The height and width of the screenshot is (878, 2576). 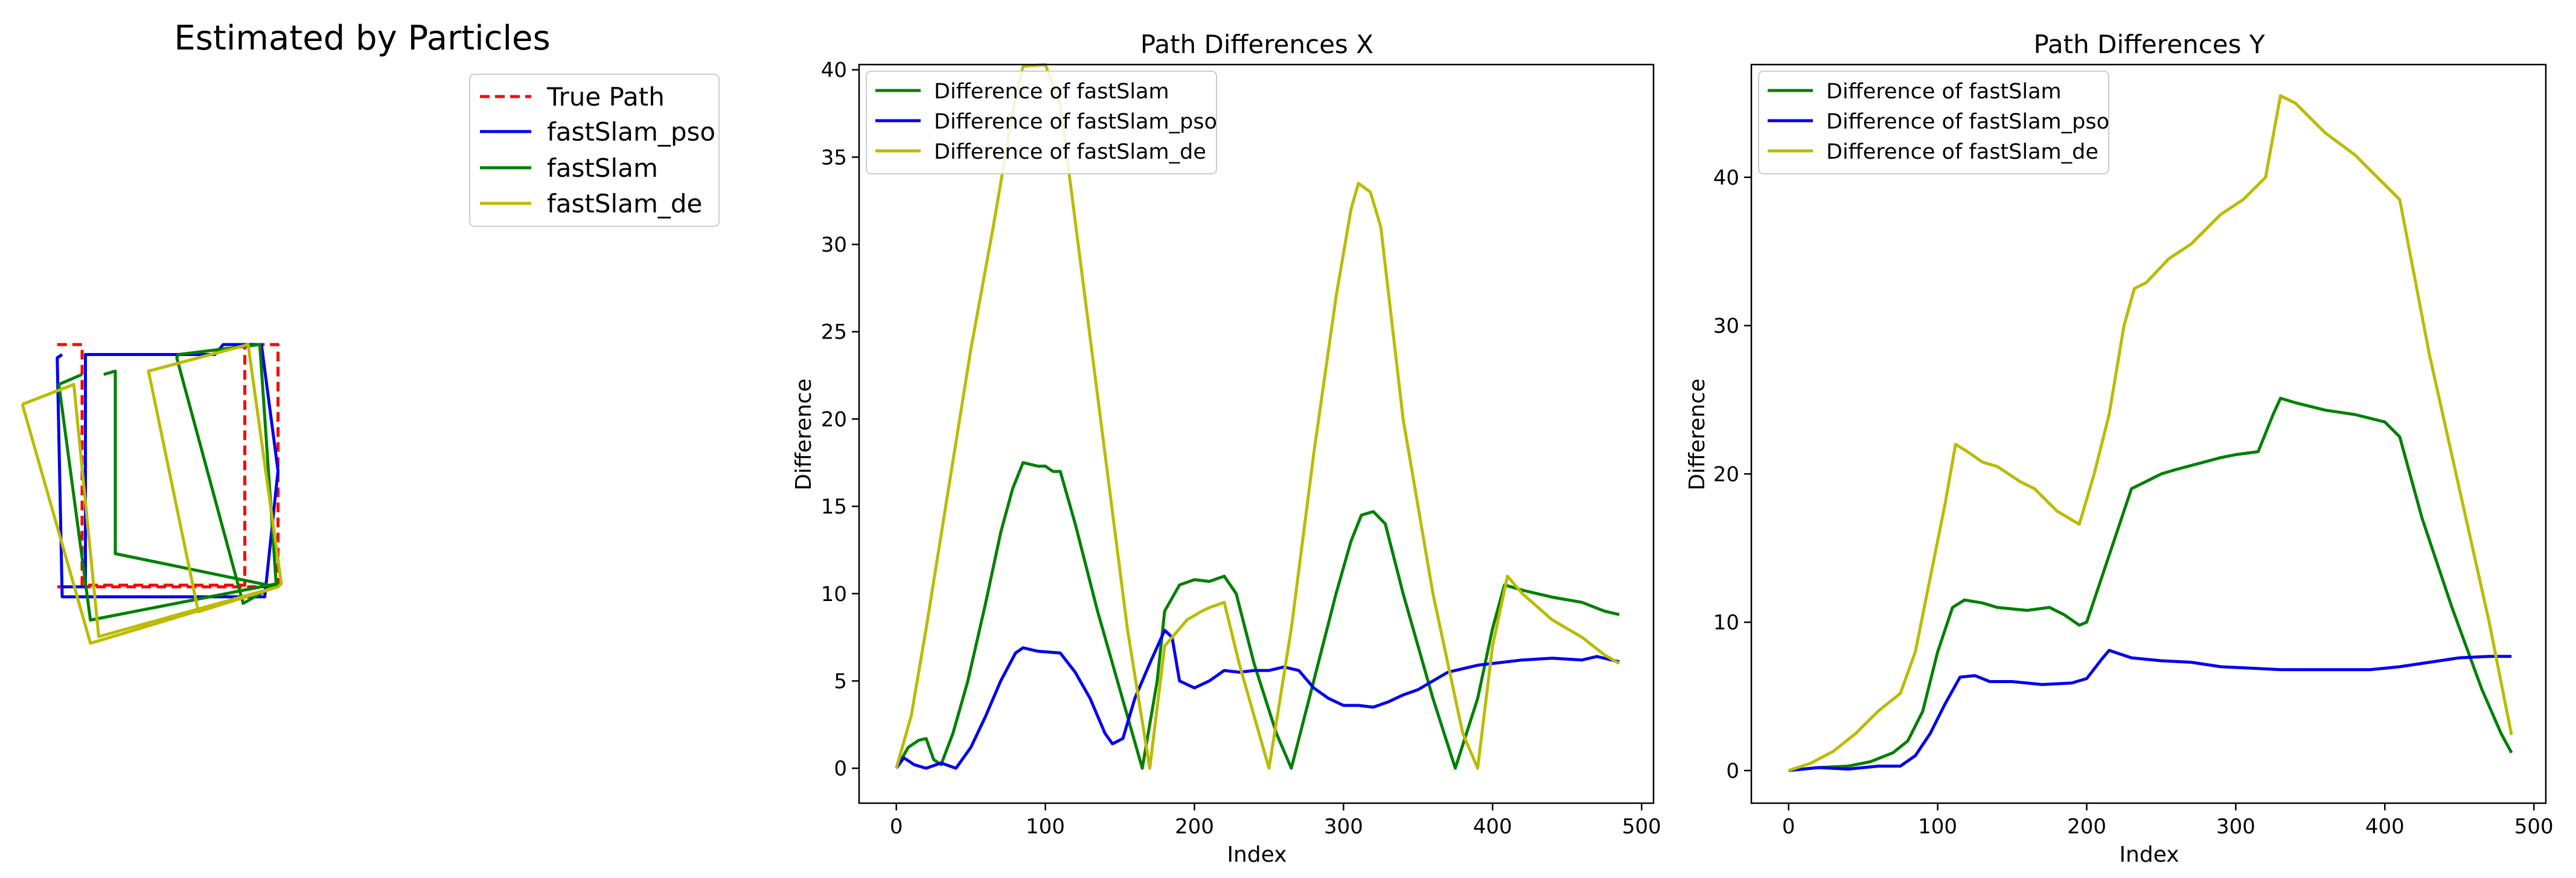 I want to click on estimated-particles-title: Estimated by Particles, so click(x=362, y=38).